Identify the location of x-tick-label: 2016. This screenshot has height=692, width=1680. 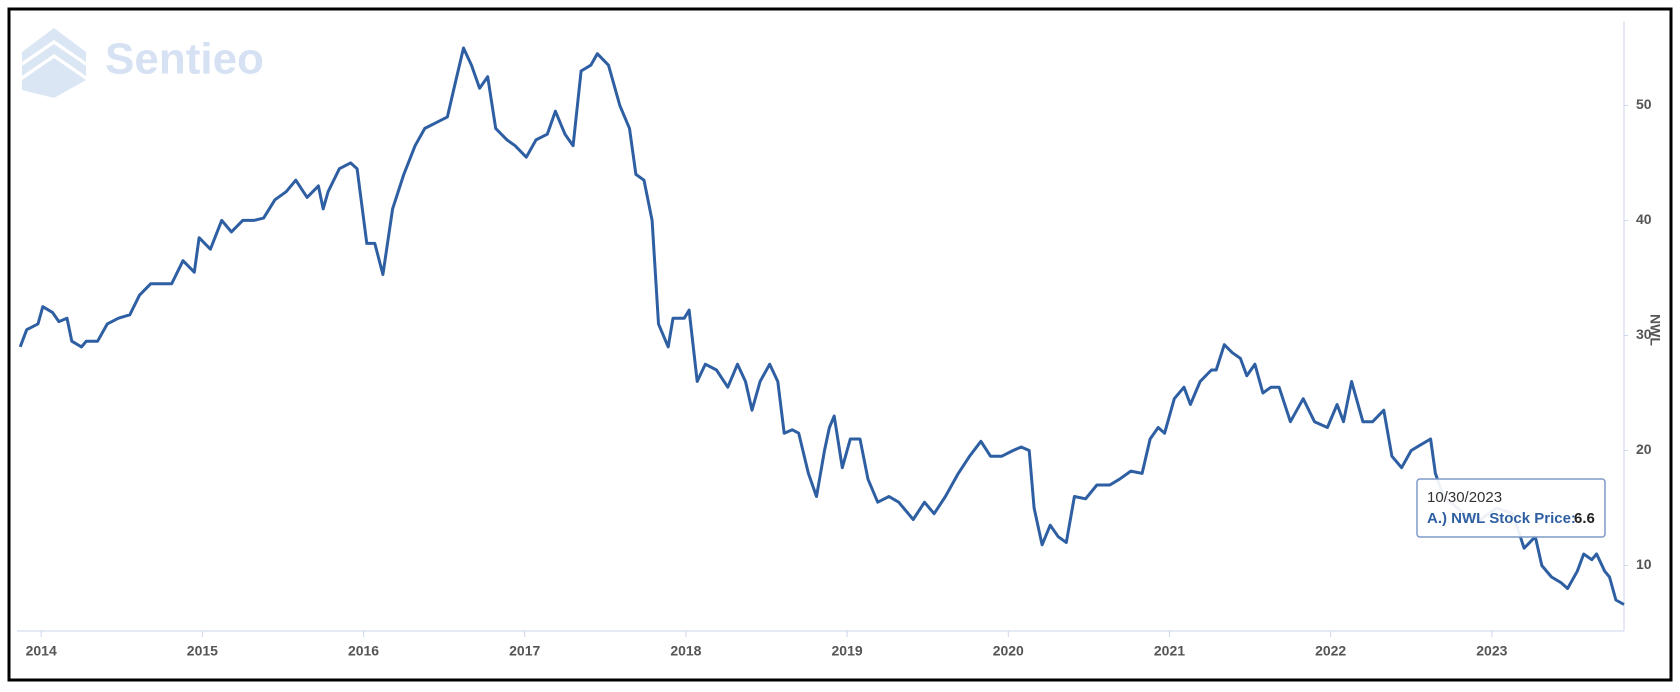
(363, 651).